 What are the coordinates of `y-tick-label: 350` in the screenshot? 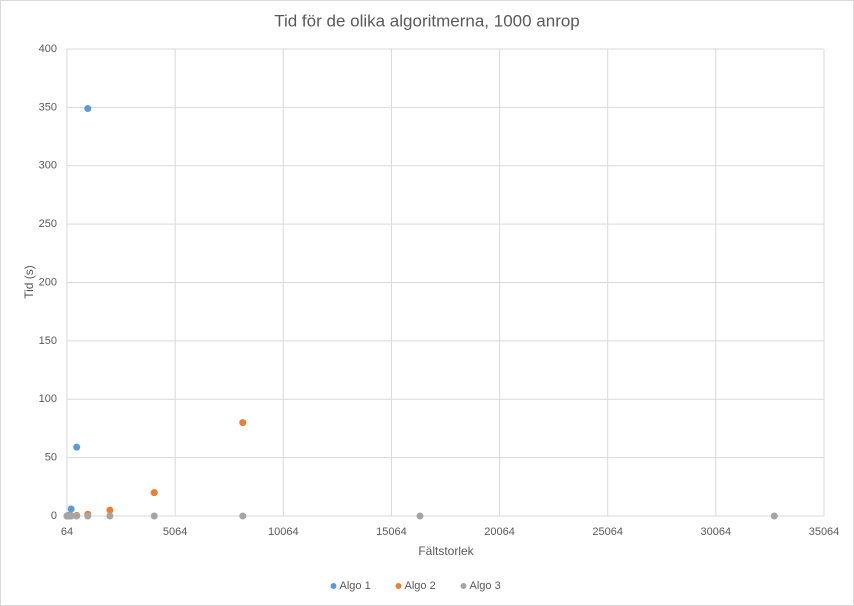 It's located at (48, 107).